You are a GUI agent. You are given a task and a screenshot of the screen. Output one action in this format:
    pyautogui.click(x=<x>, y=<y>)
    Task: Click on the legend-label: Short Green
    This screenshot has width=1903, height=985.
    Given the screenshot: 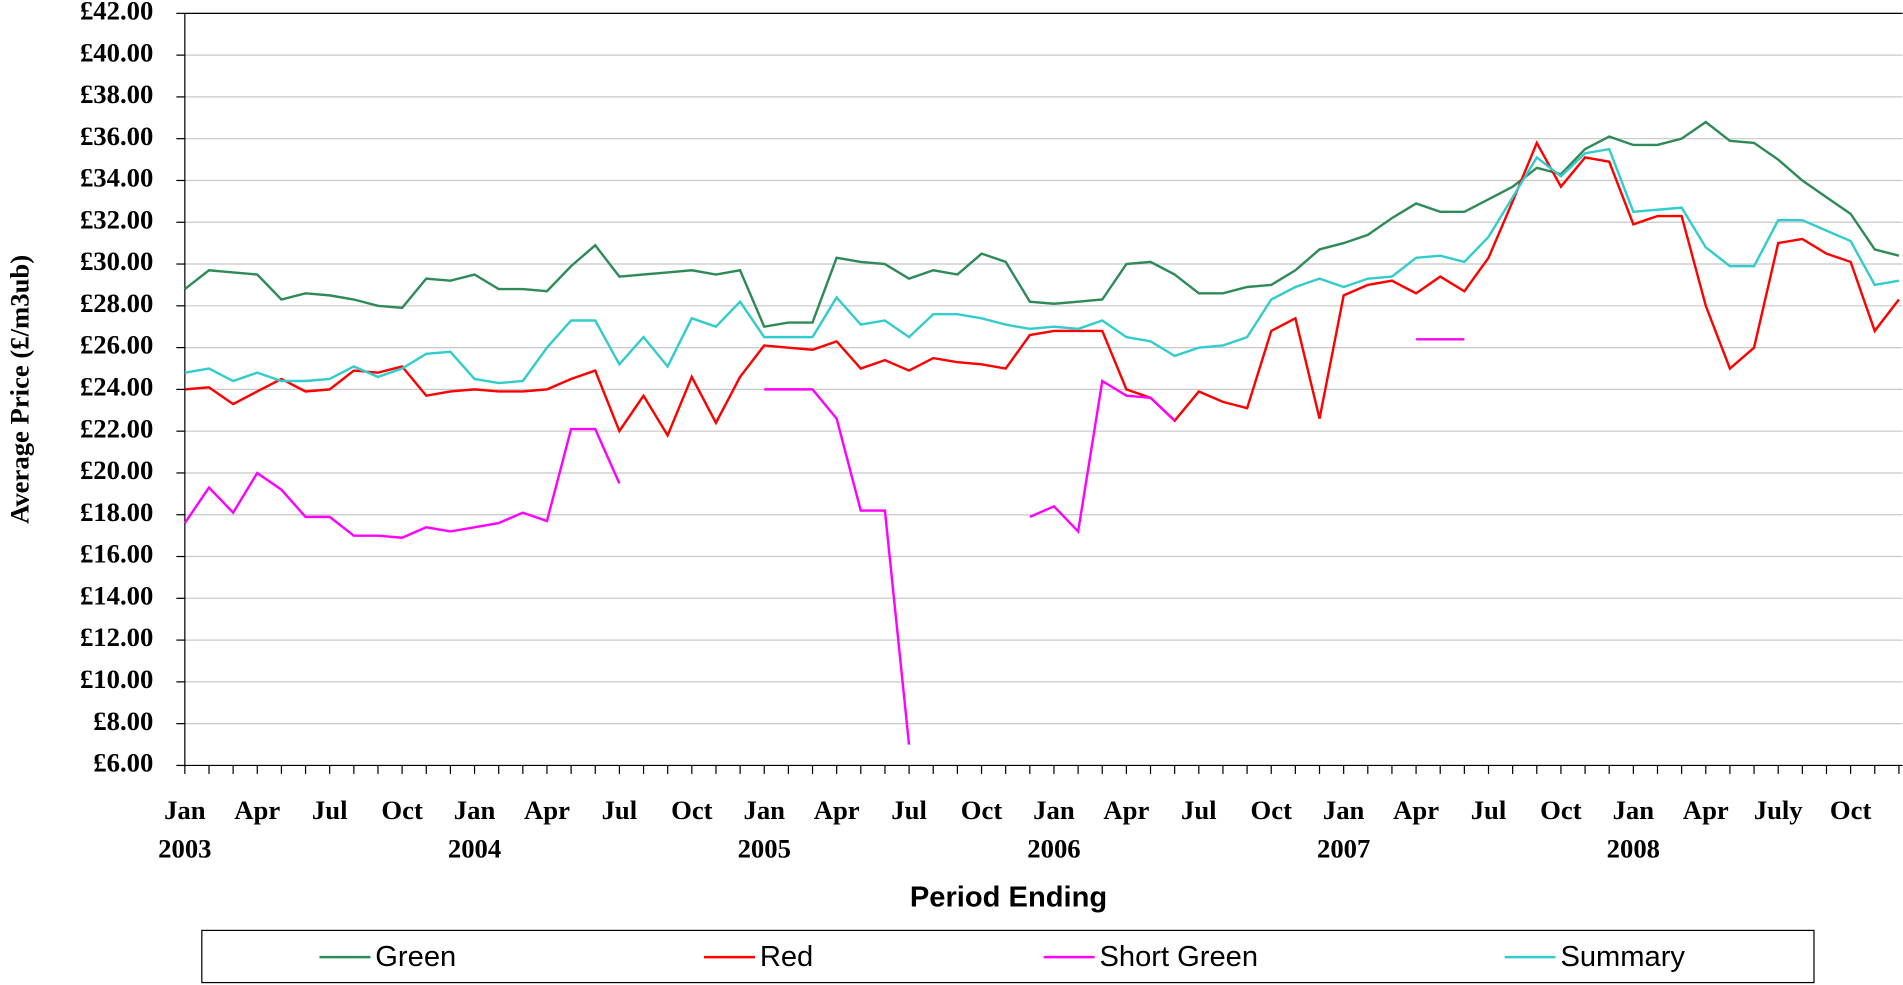 What is the action you would take?
    pyautogui.click(x=1178, y=957)
    